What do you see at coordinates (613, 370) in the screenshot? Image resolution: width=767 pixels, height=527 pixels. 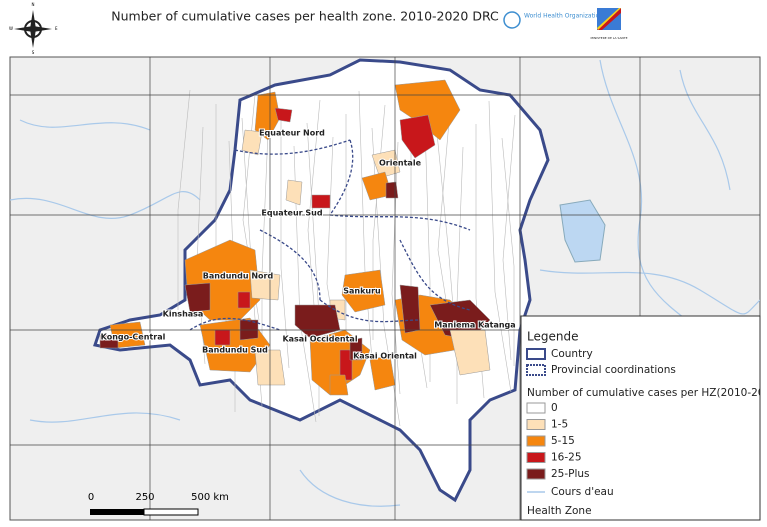 I see `legend-label: Provincial coordinations` at bounding box center [613, 370].